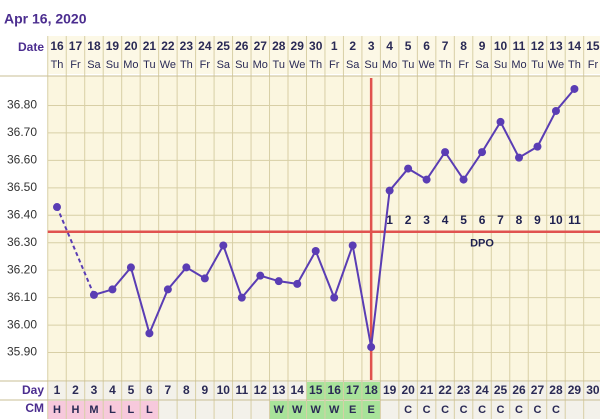 The image size is (600, 419). Describe the element at coordinates (389, 46) in the screenshot. I see `date-label: 4` at that location.